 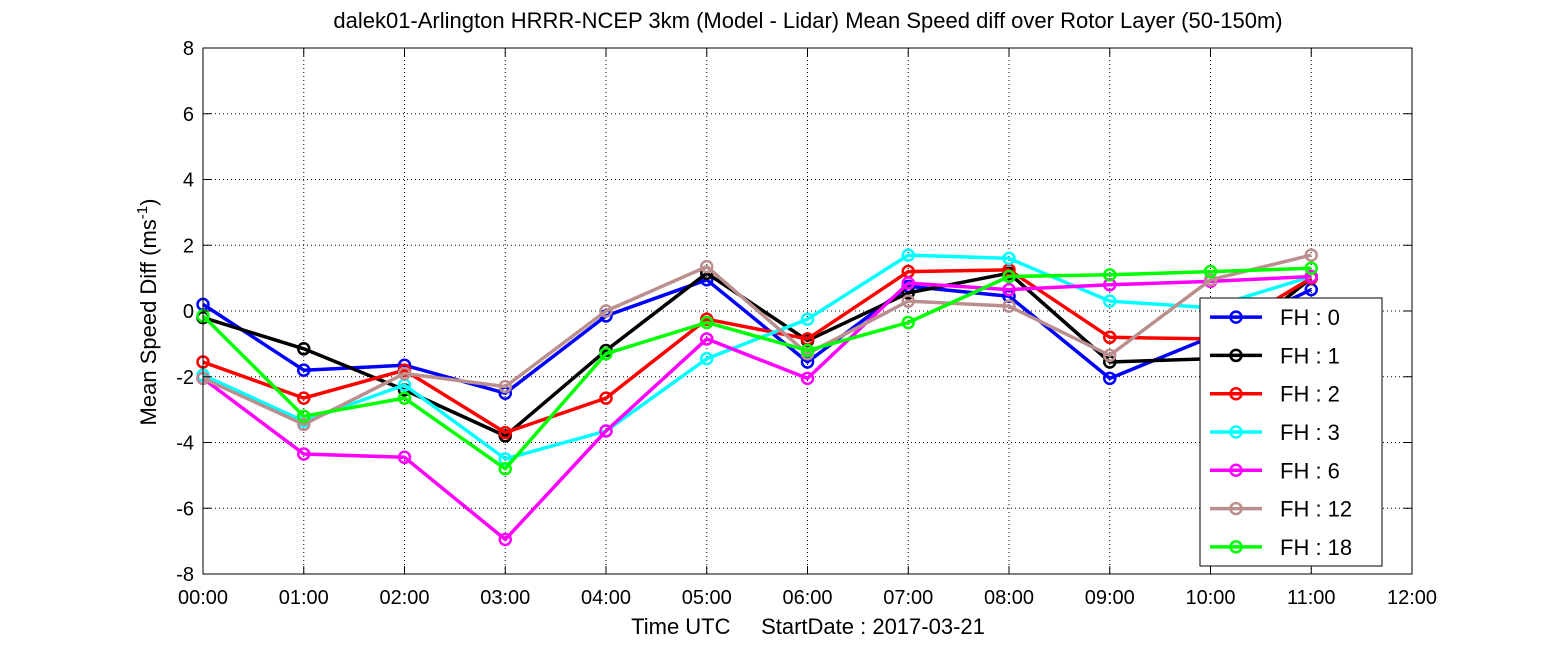 I want to click on y-tick-label: 0, so click(x=188, y=312).